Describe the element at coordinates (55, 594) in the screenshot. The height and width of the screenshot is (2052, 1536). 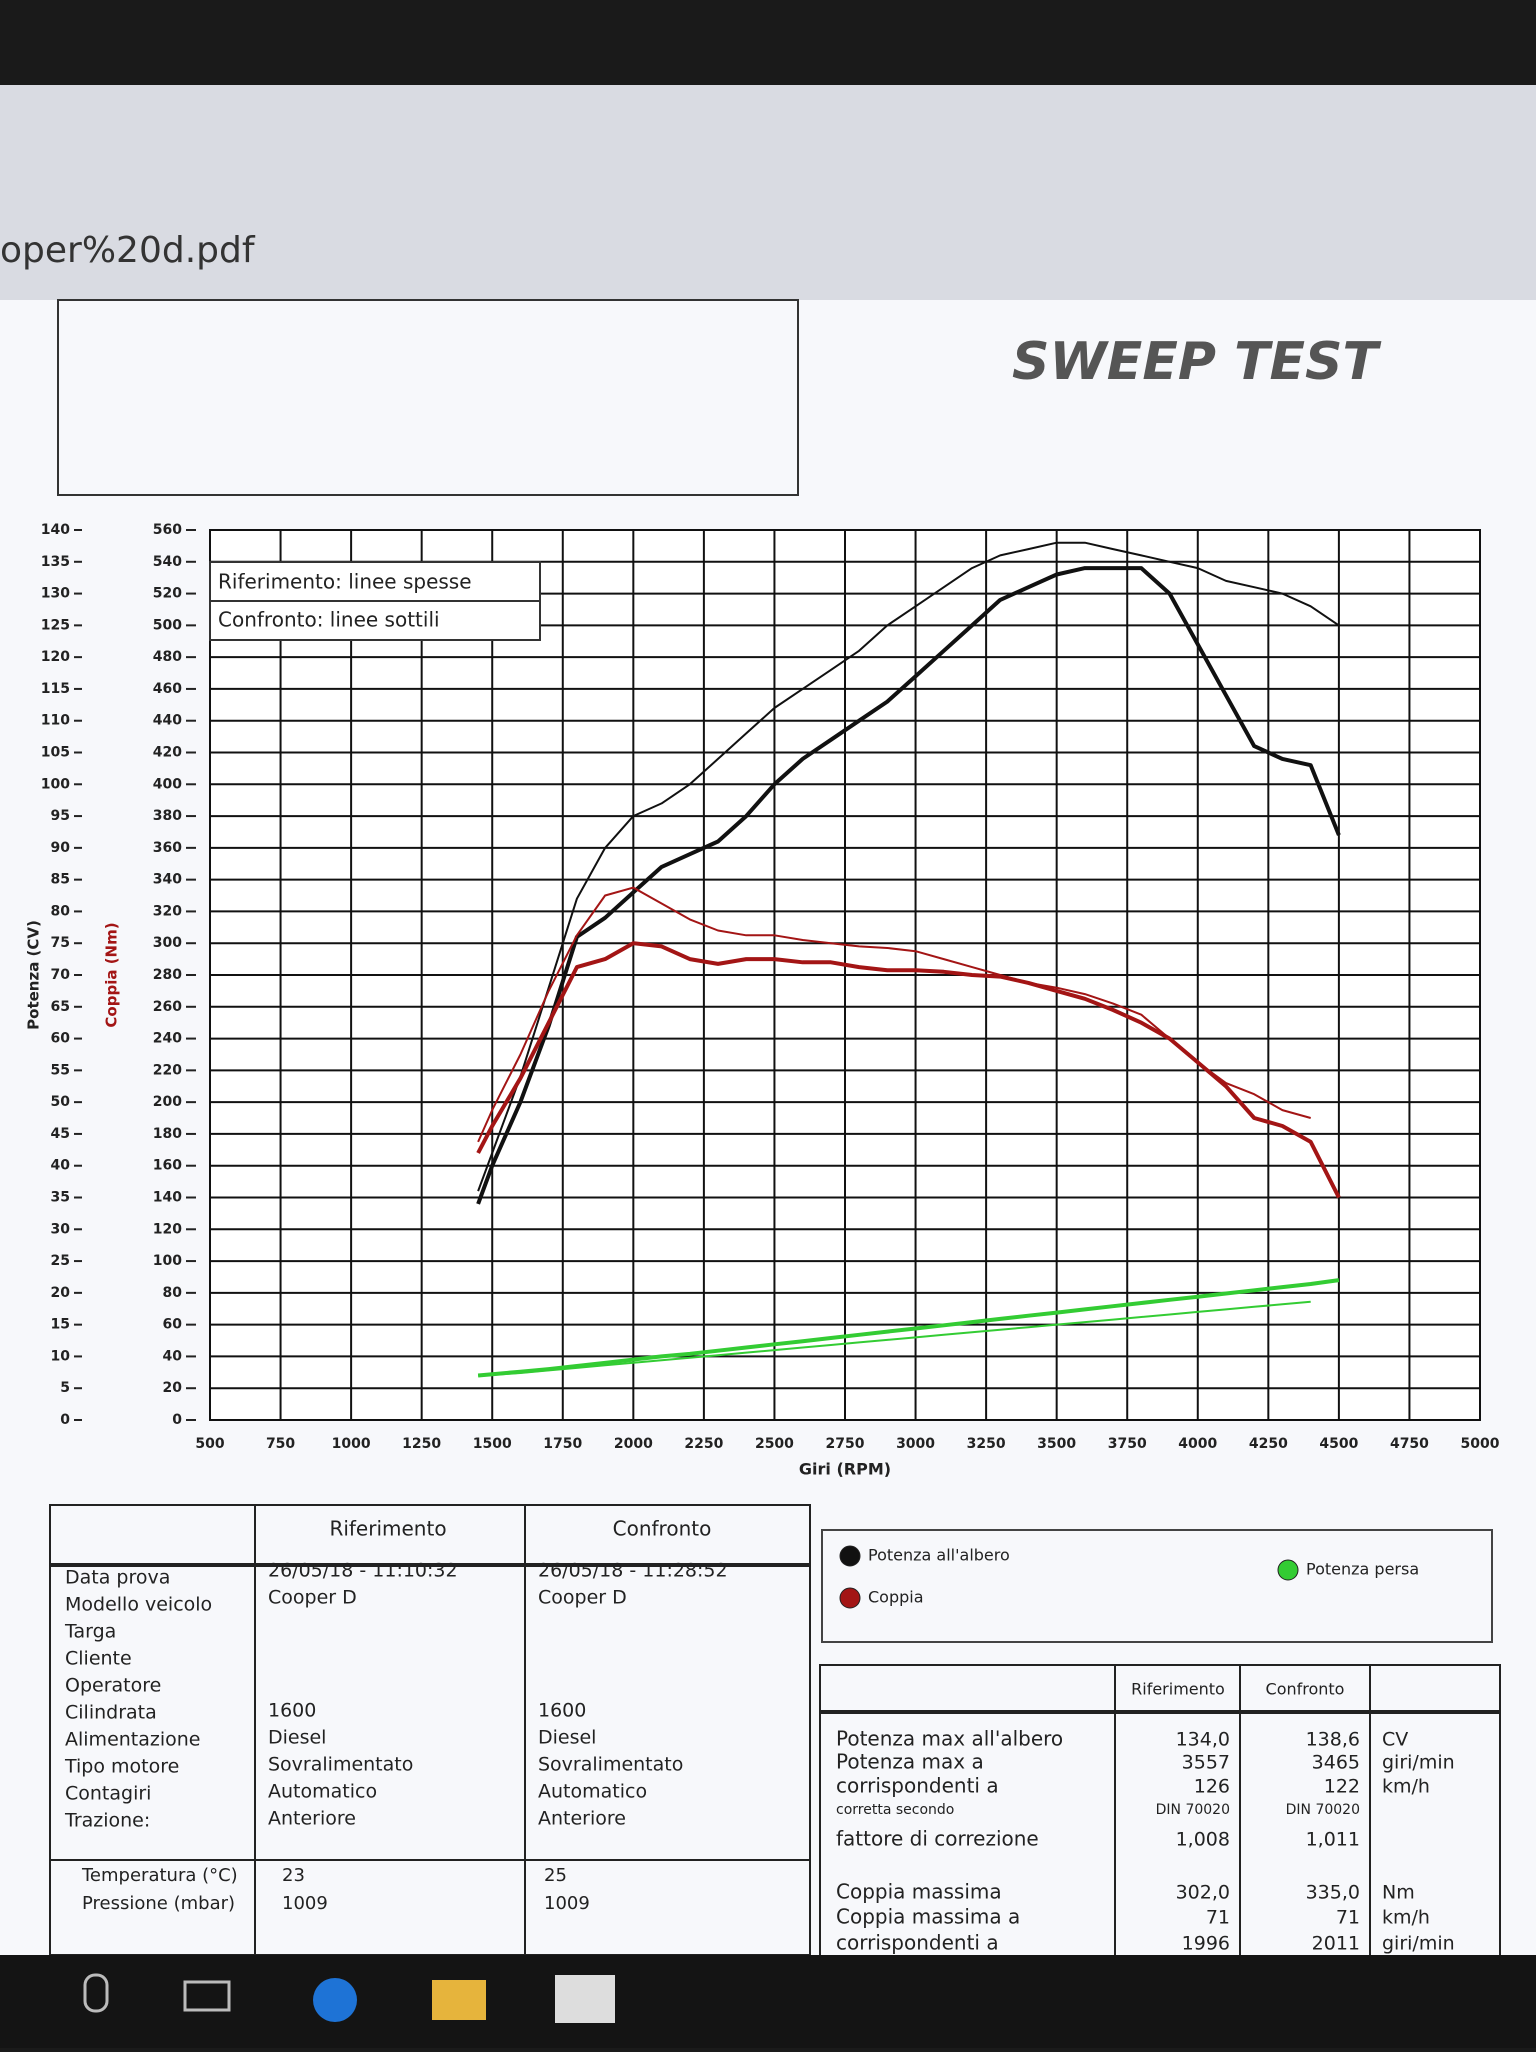
I see `y-tick-label: 130` at that location.